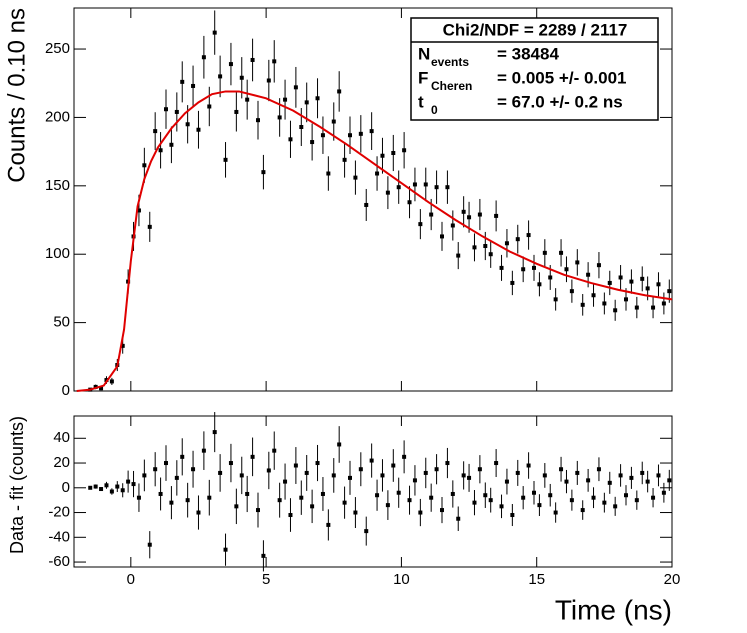  Describe the element at coordinates (66, 390) in the screenshot. I see `y-tick-label: 0` at that location.